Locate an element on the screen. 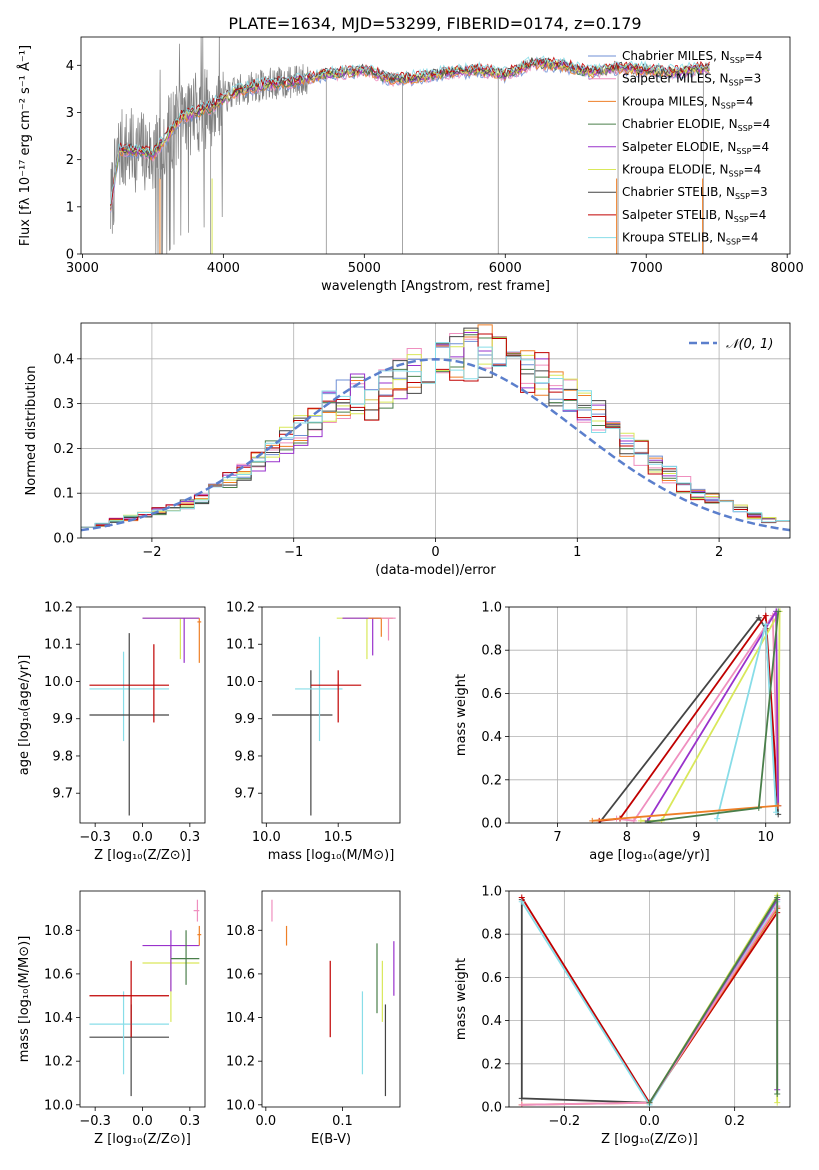 The image size is (819, 1170). x-tick-label: −0.3 is located at coordinates (95, 837).